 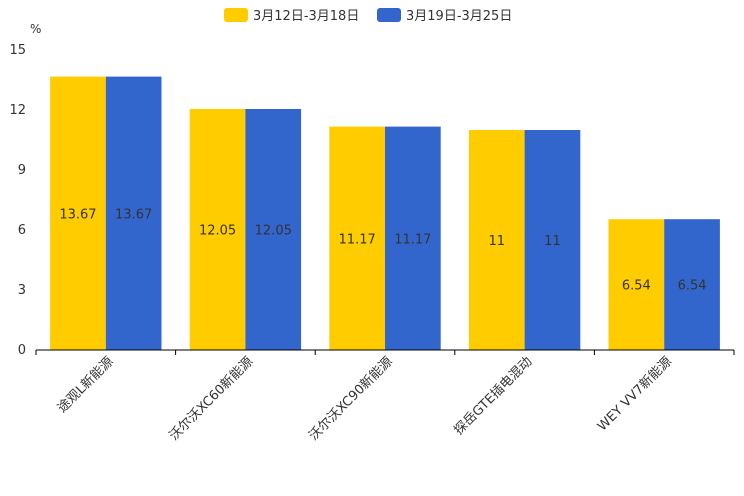 What do you see at coordinates (22, 350) in the screenshot?
I see `y-tick-label: 0` at bounding box center [22, 350].